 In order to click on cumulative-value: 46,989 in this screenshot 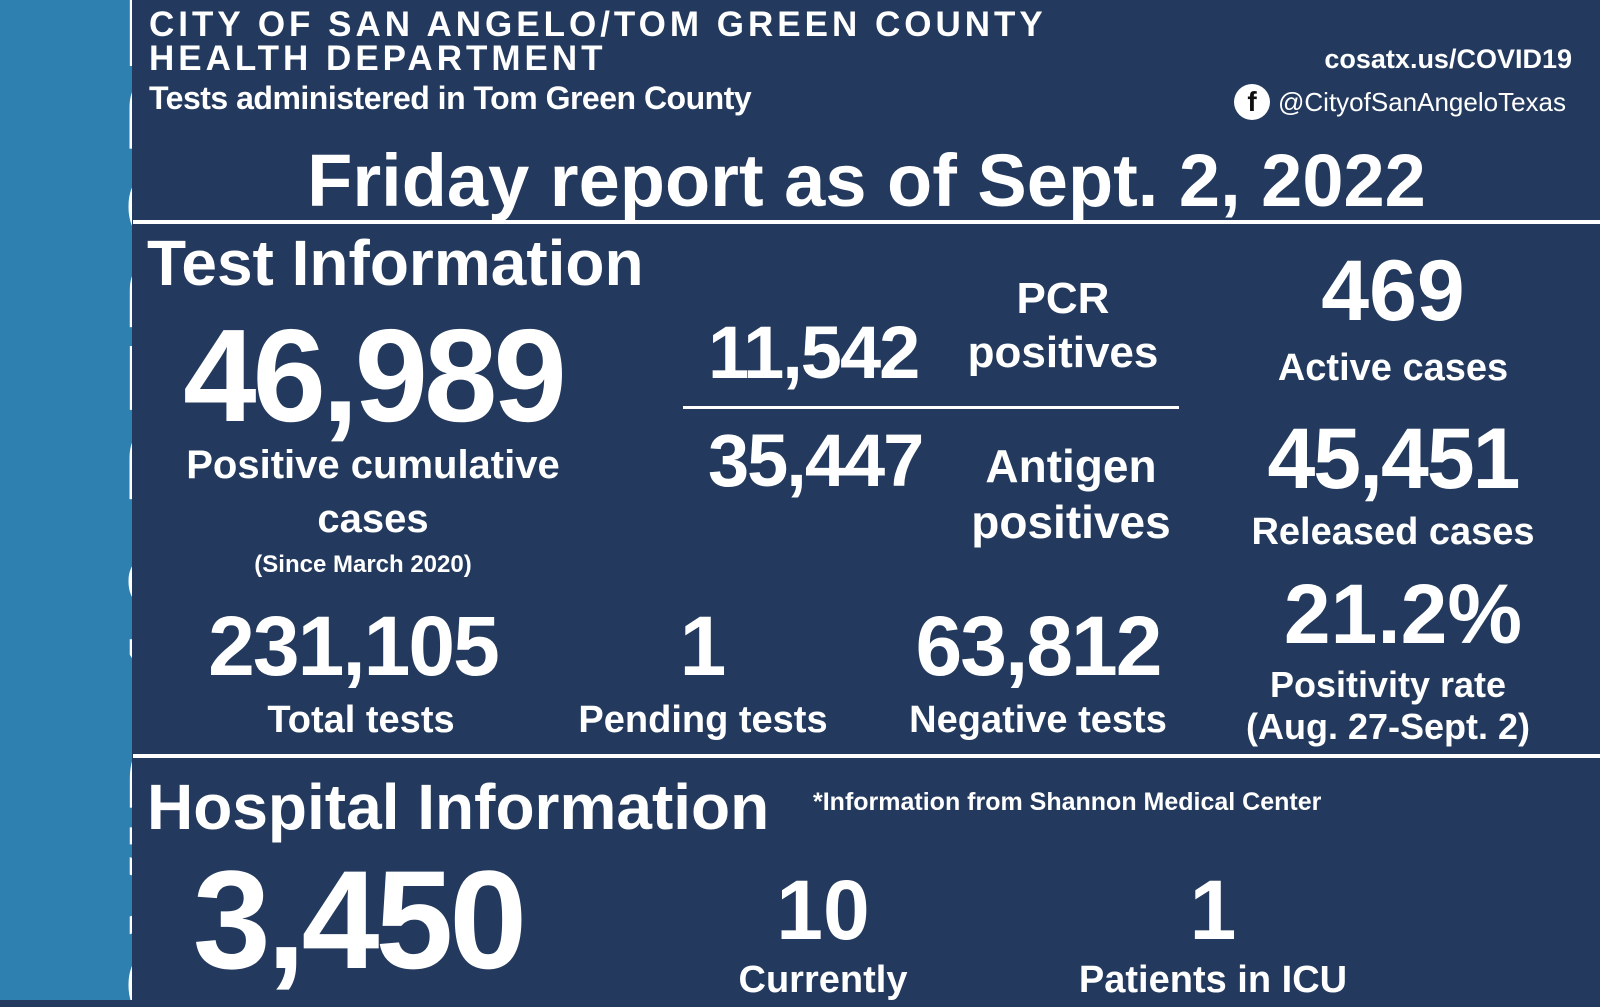, I will do `click(375, 375)`.